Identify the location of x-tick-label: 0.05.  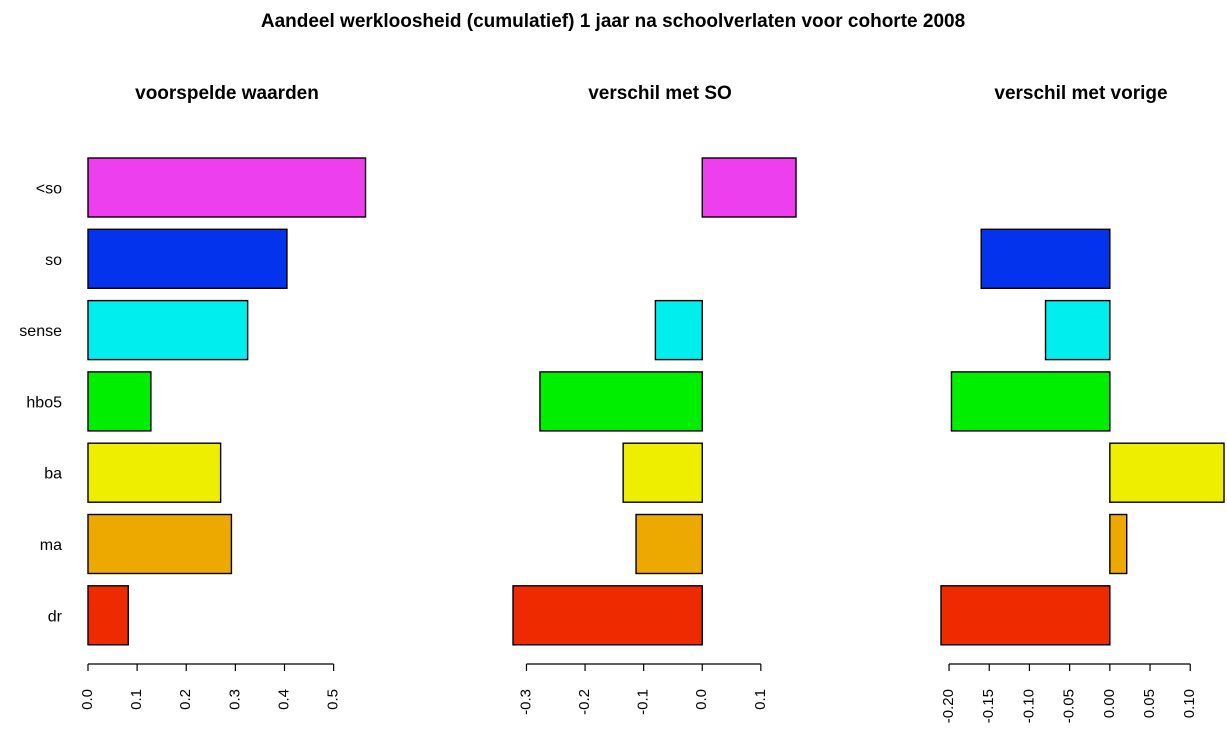
(1149, 703).